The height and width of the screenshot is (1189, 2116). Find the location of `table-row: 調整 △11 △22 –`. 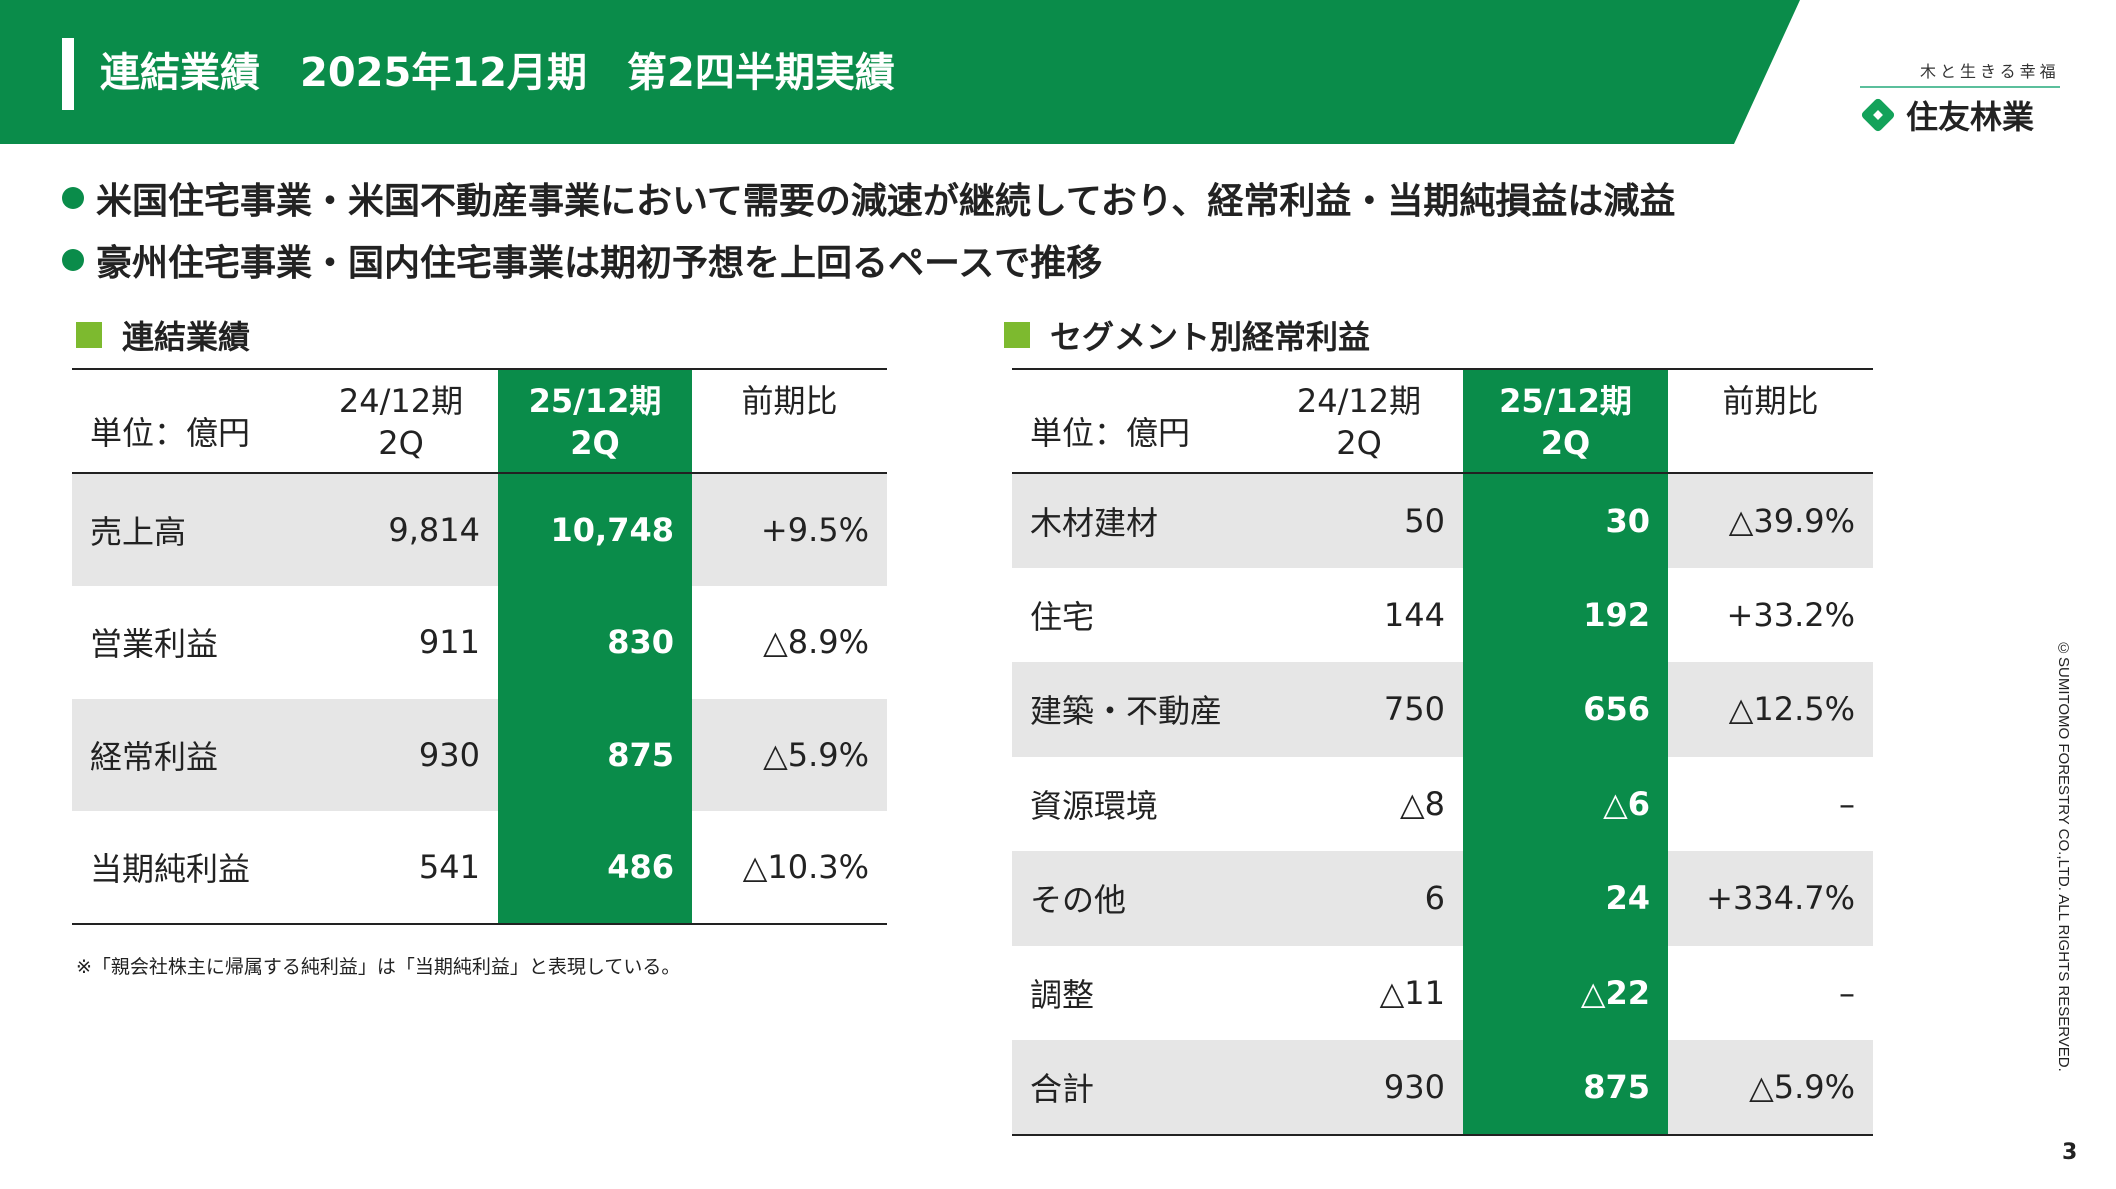

table-row: 調整 △11 △22 – is located at coordinates (1442, 992).